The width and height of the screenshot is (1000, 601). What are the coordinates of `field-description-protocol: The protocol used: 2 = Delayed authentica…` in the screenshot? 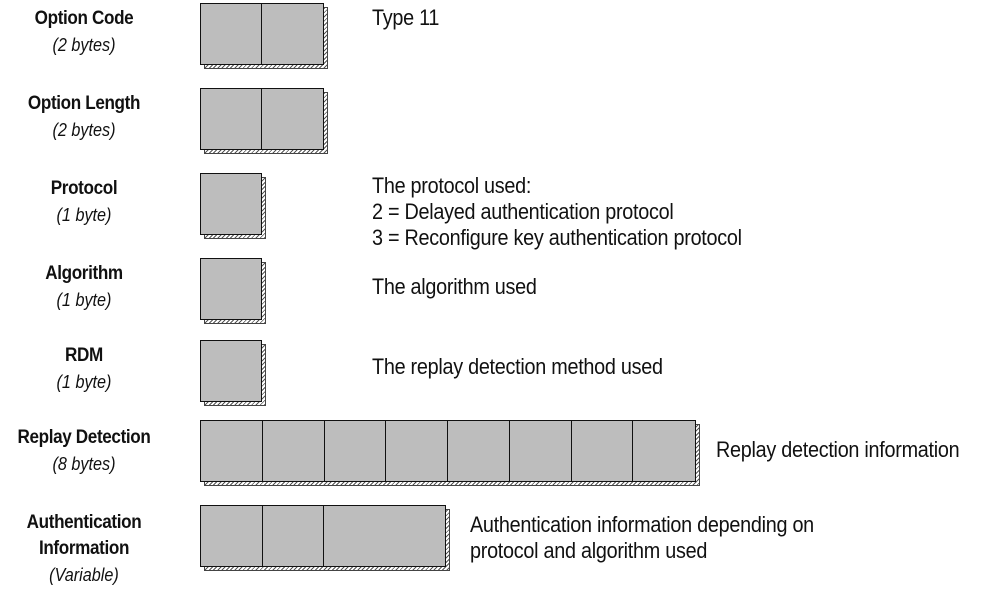 It's located at (557, 212).